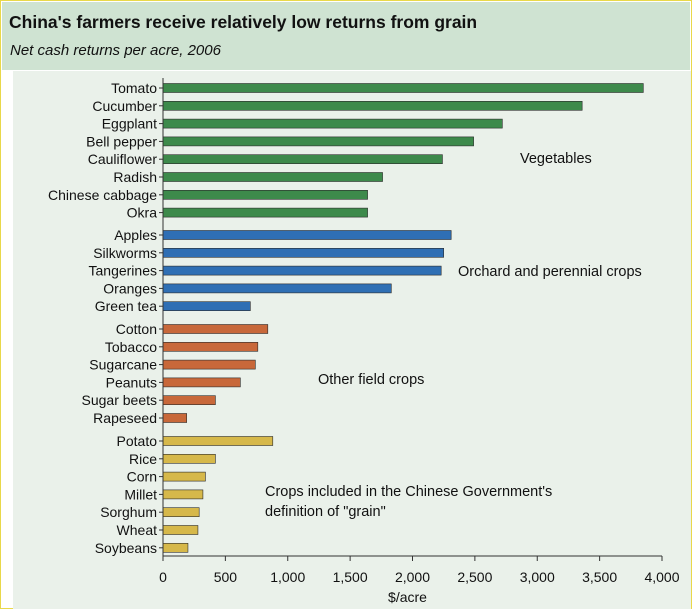 Image resolution: width=692 pixels, height=609 pixels. I want to click on x-tick-label: 3,000, so click(537, 577).